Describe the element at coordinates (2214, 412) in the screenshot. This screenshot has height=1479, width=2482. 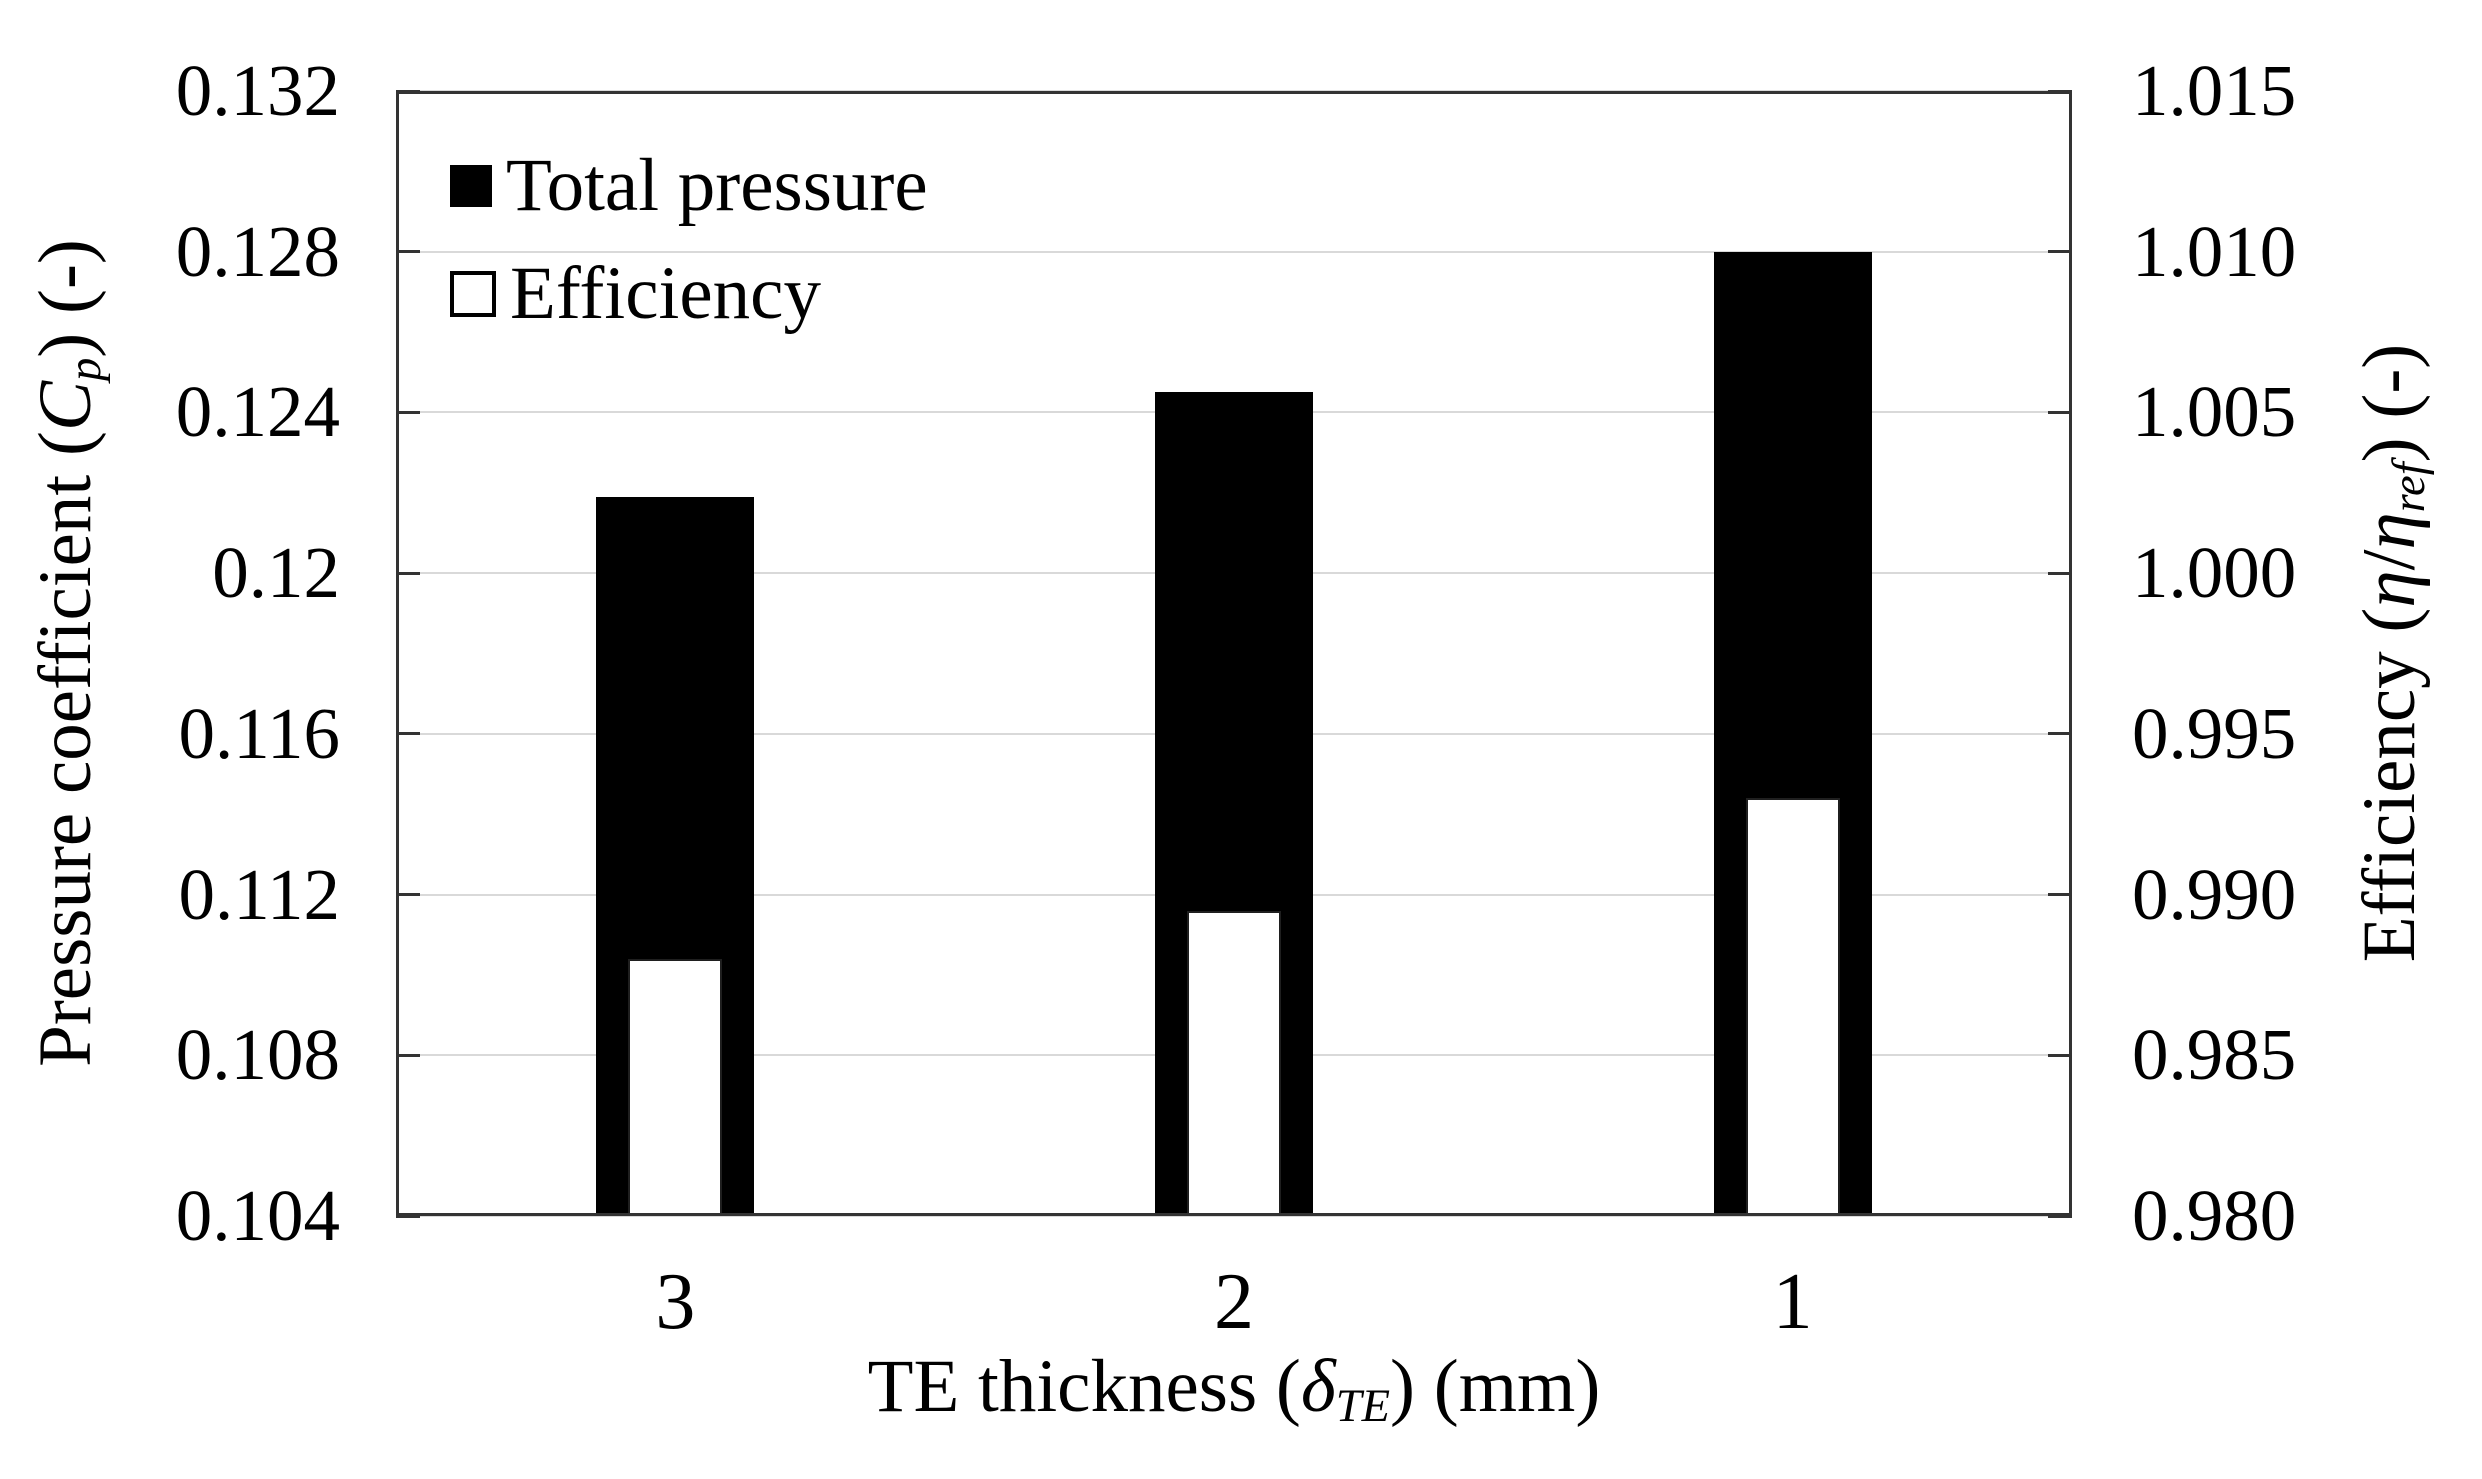
I see `right-axis-tick-label: 1.005` at that location.